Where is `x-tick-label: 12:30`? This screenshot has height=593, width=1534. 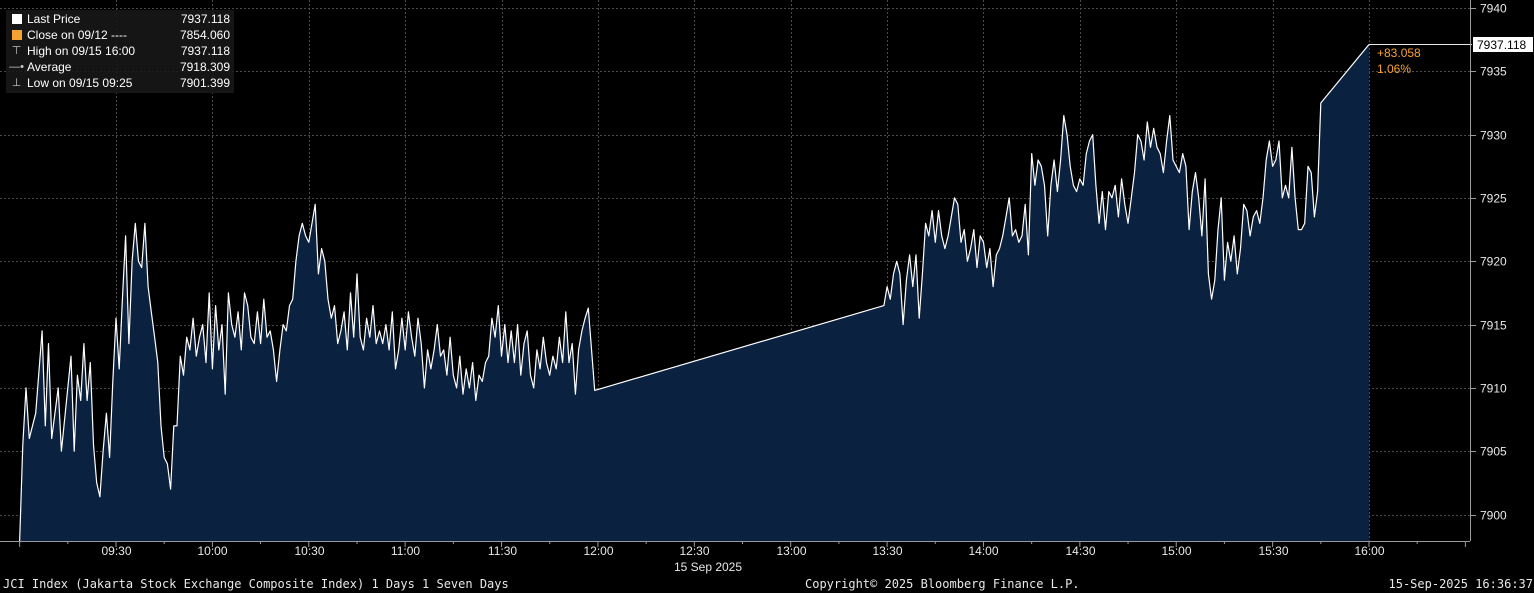
x-tick-label: 12:30 is located at coordinates (694, 551).